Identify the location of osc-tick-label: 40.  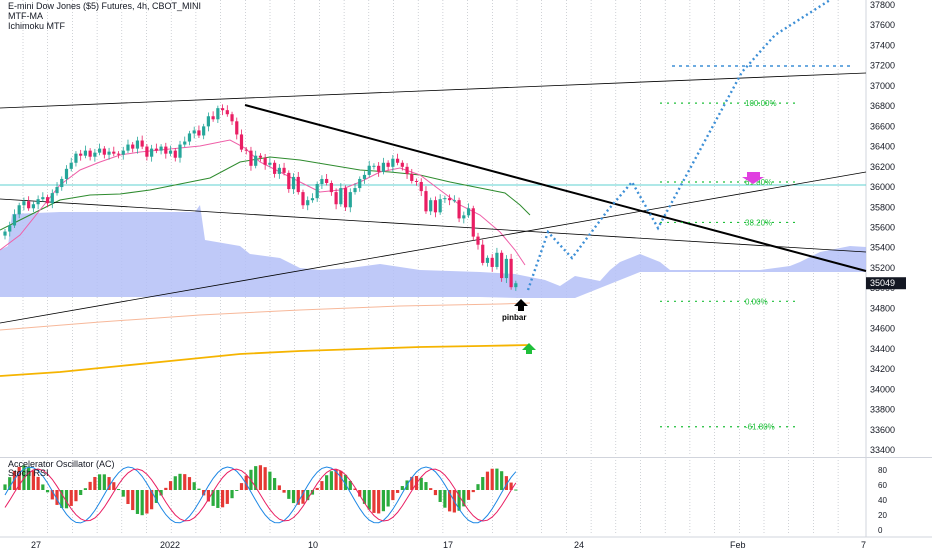
(882, 500).